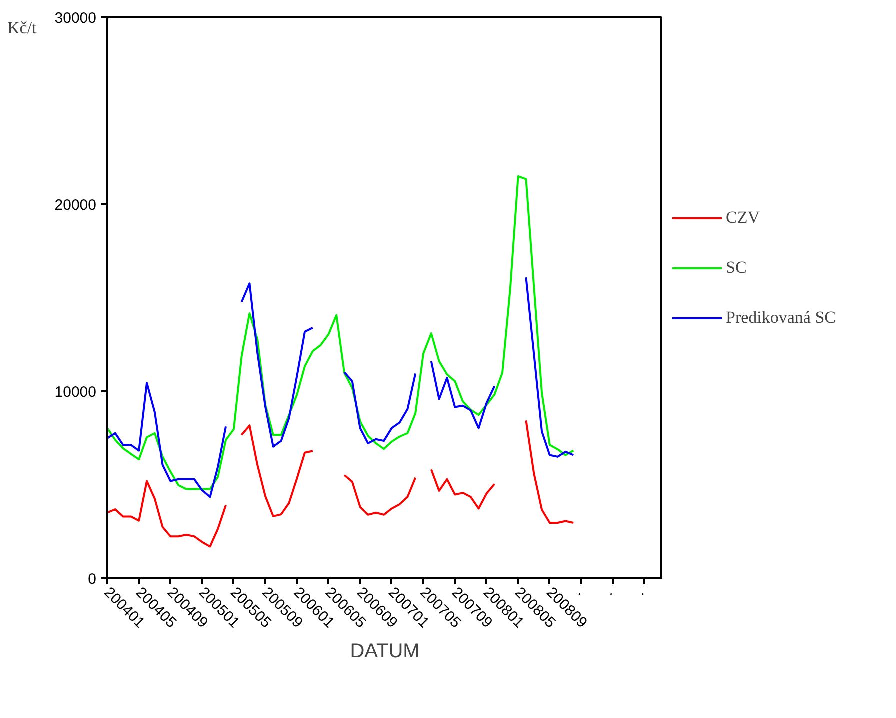 Image resolution: width=896 pixels, height=718 pixels. Describe the element at coordinates (385, 651) in the screenshot. I see `x-axis-title: DATUM` at that location.